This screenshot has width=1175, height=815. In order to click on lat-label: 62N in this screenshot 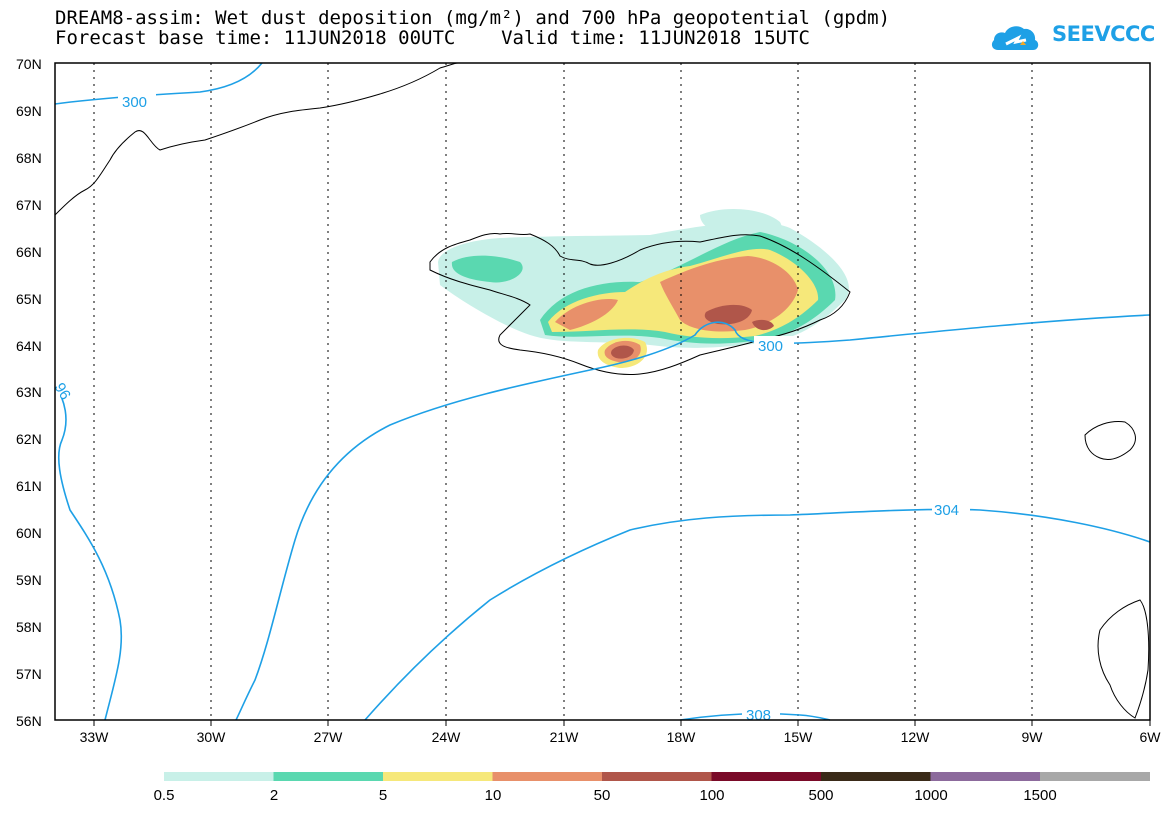, I will do `click(29, 439)`.